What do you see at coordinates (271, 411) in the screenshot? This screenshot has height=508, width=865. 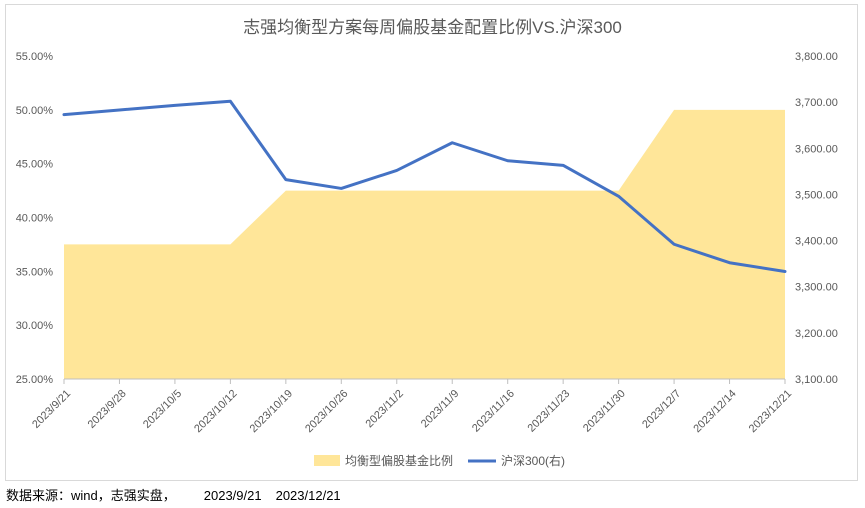 I see `x-tick-label: 2023/10/19` at bounding box center [271, 411].